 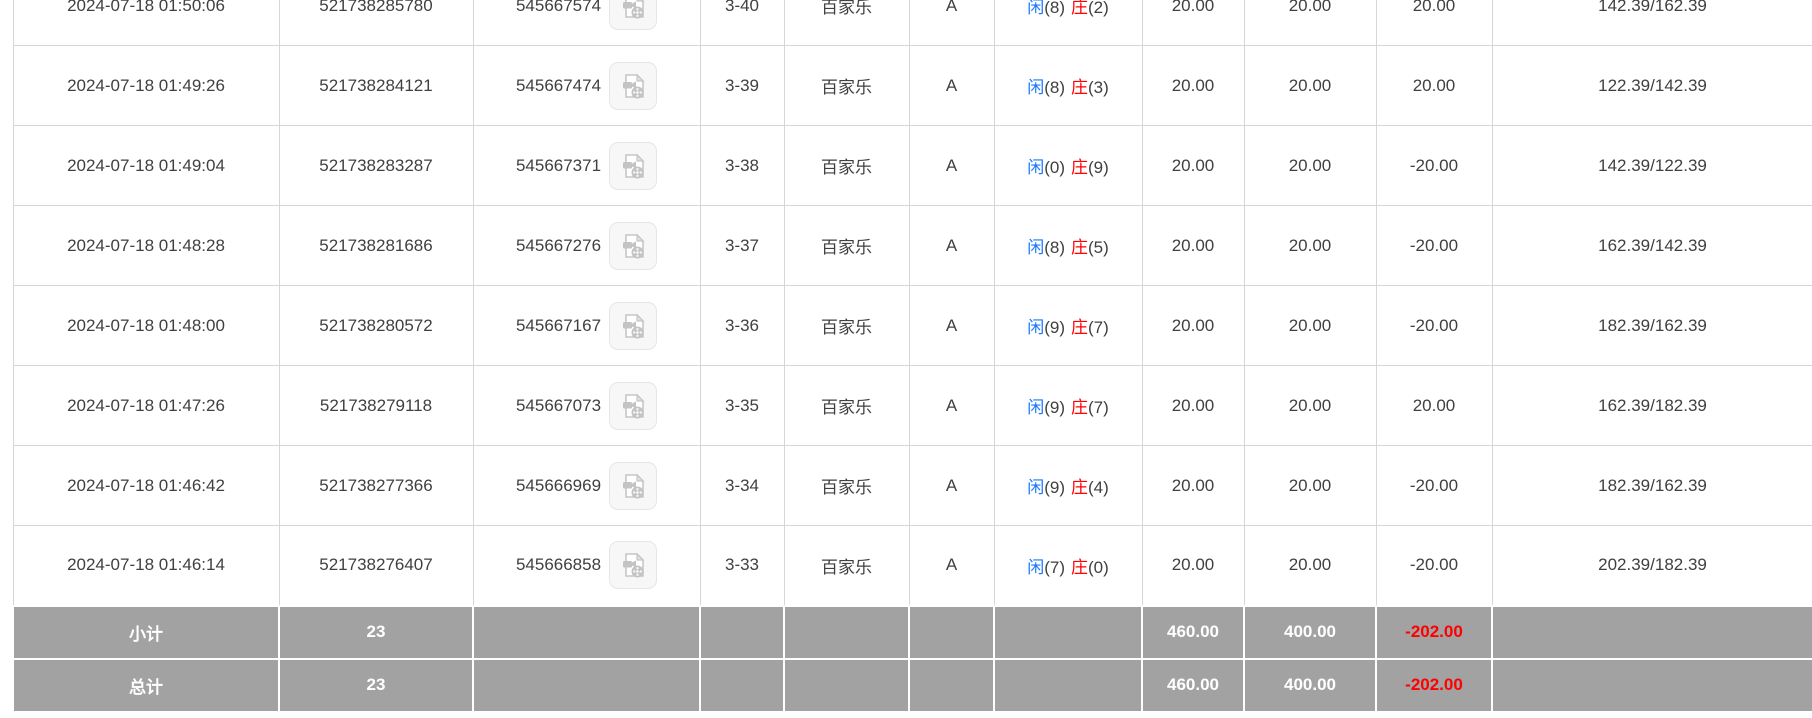 I want to click on round-cell: 3-39, so click(x=742, y=85).